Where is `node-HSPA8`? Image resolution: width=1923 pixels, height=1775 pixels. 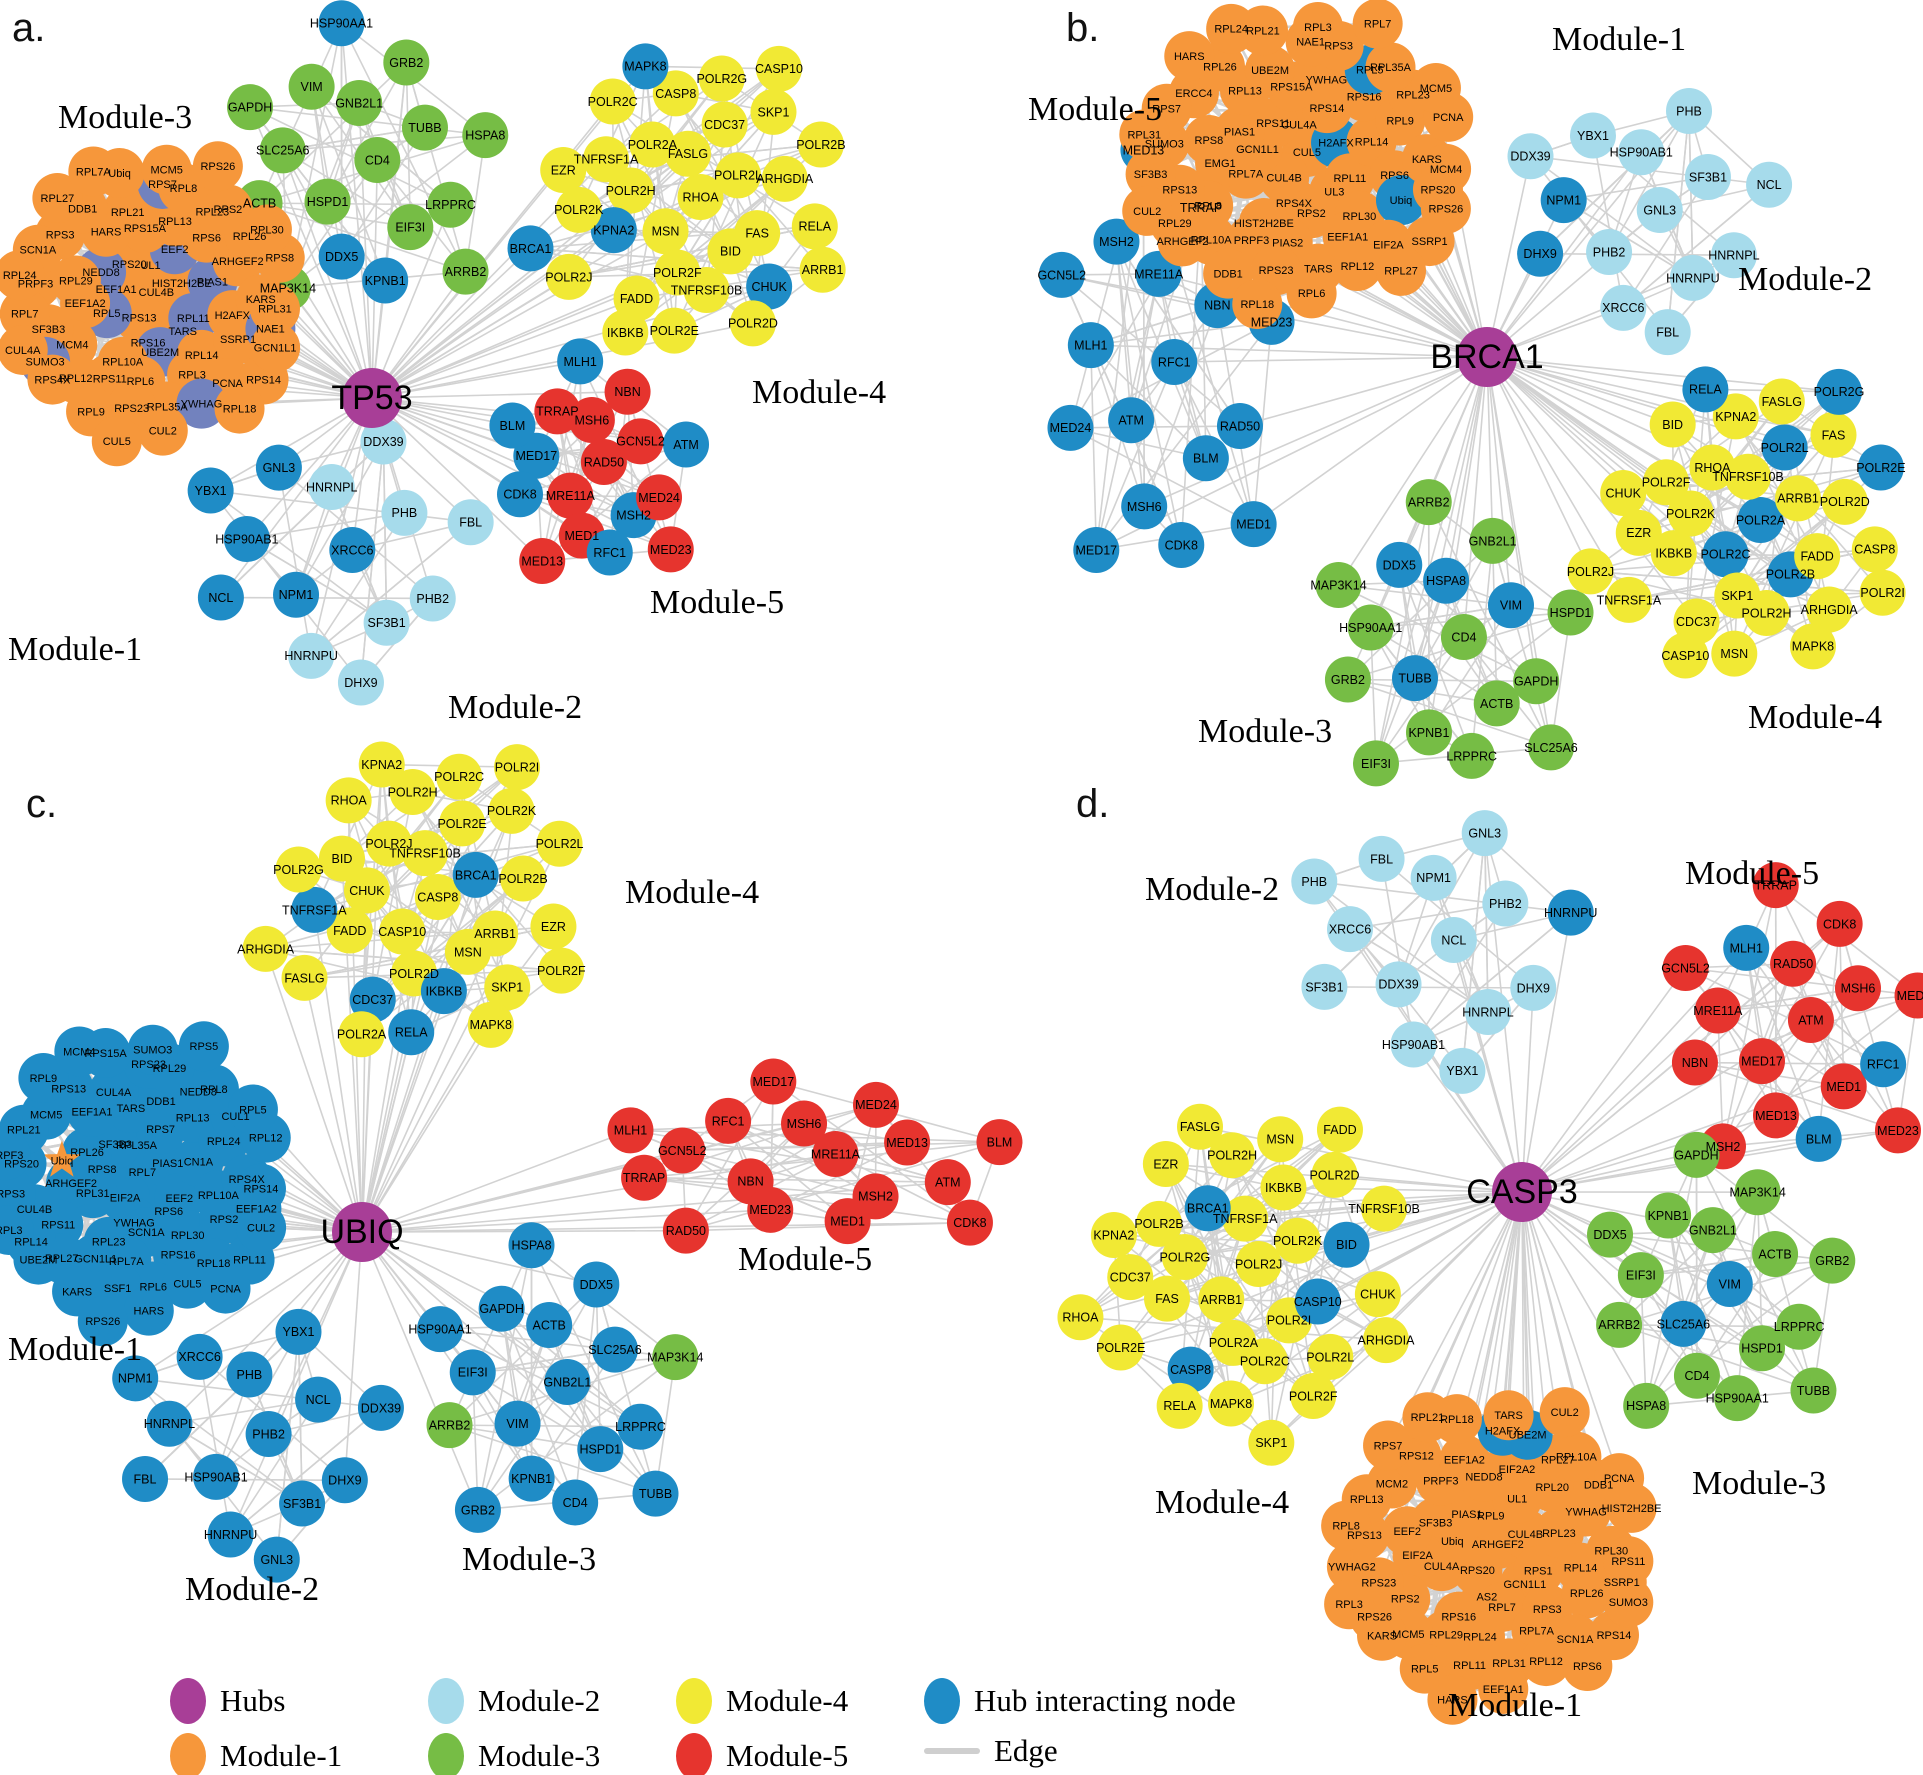
node-HSPA8 is located at coordinates (485, 135).